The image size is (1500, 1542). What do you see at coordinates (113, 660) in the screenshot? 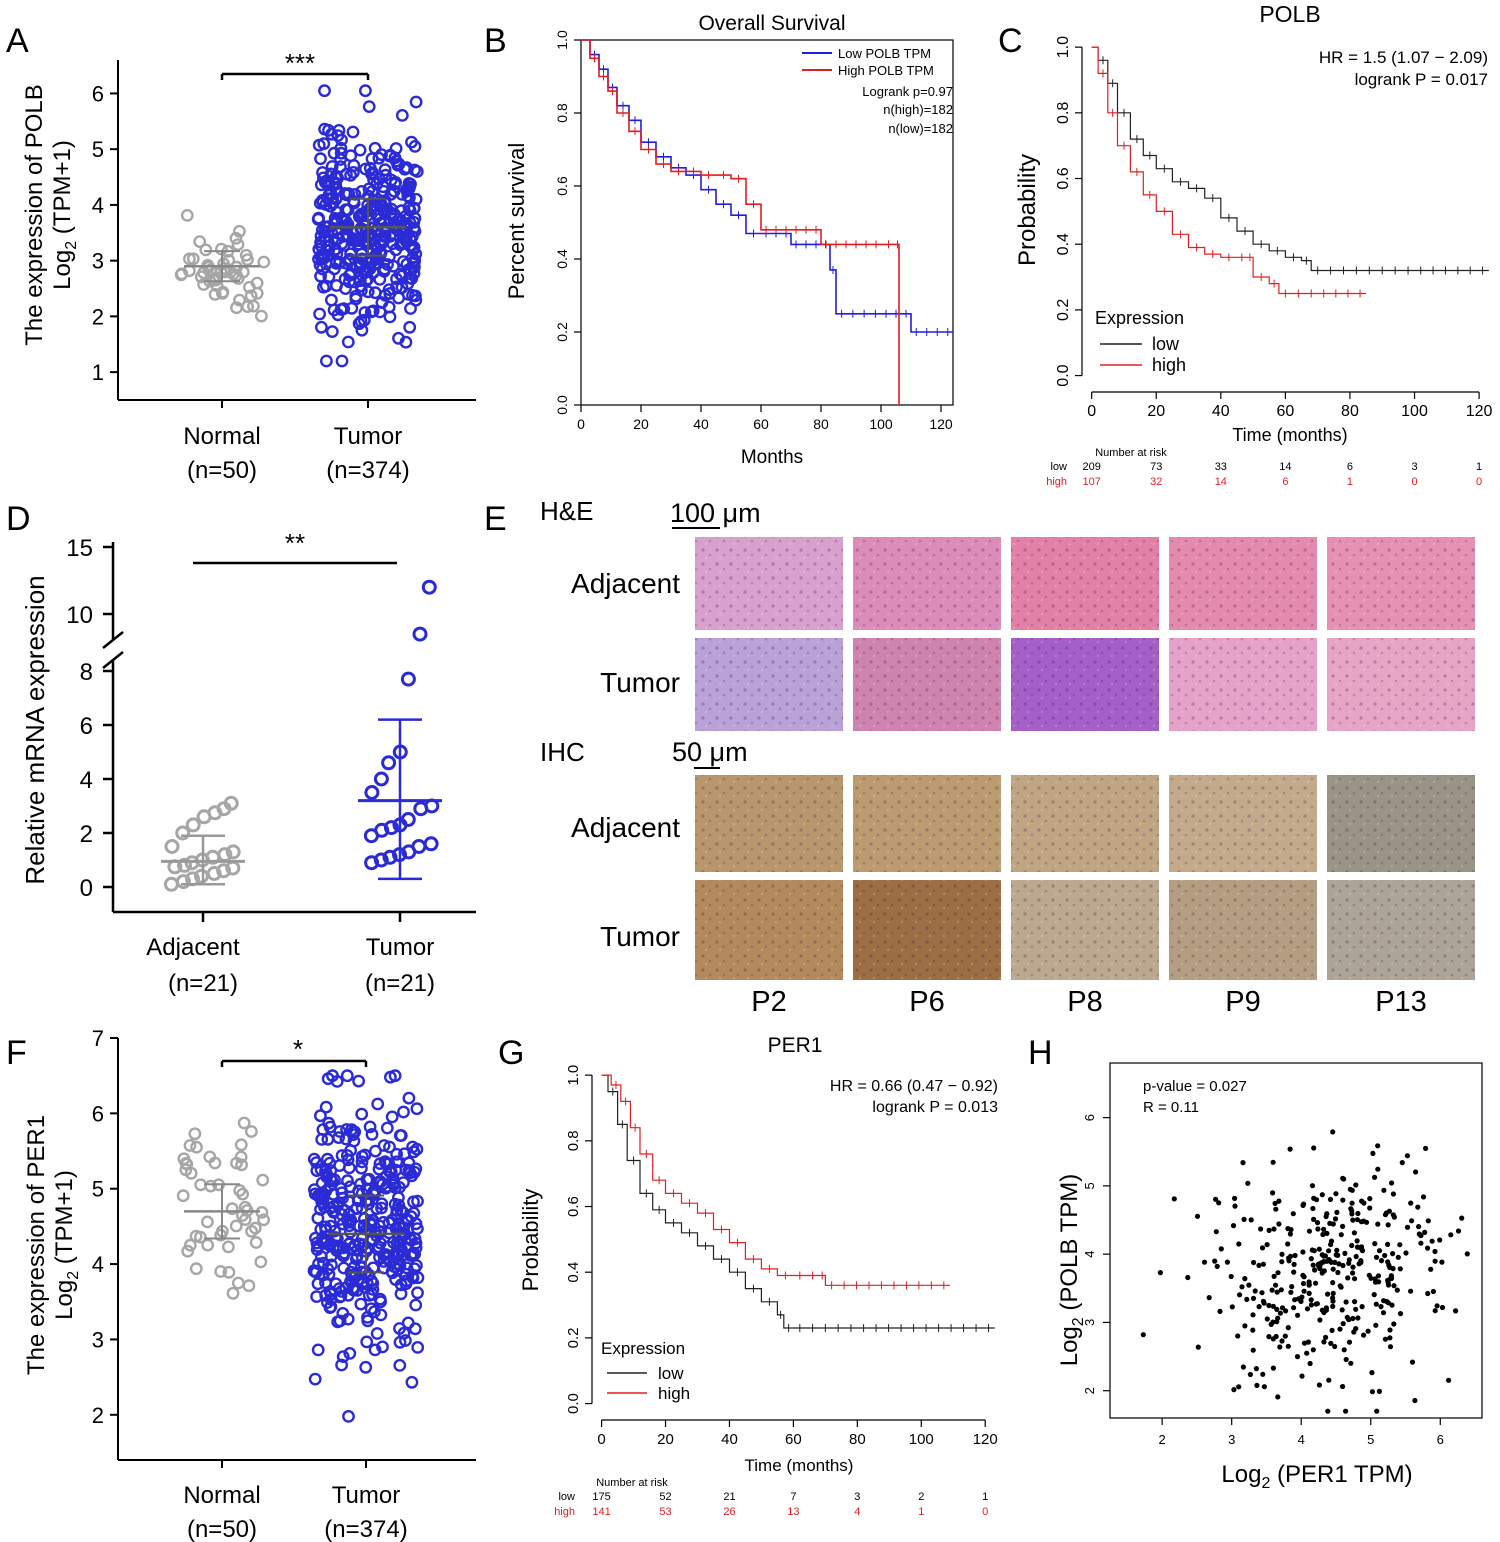
I see `axis-break` at bounding box center [113, 660].